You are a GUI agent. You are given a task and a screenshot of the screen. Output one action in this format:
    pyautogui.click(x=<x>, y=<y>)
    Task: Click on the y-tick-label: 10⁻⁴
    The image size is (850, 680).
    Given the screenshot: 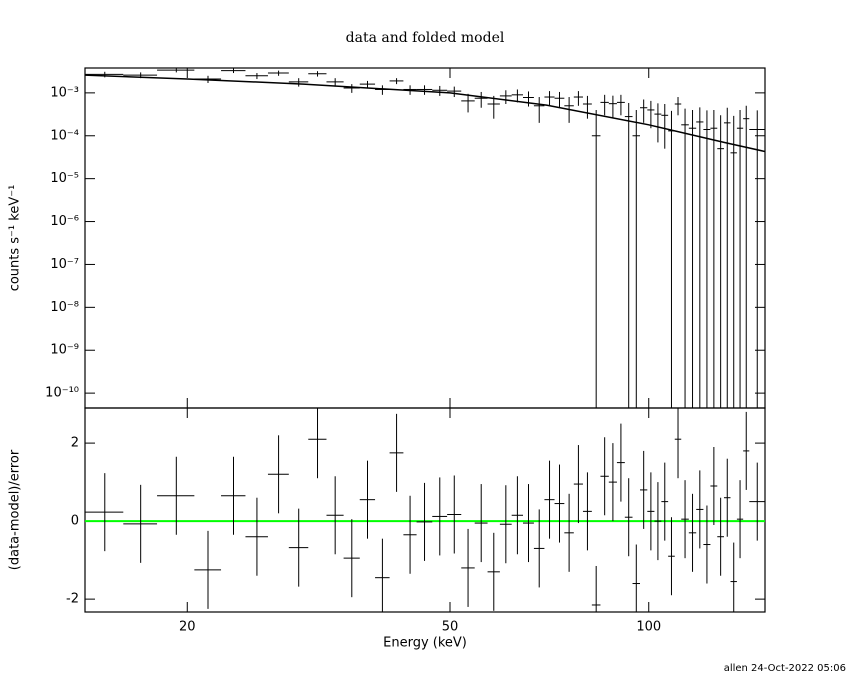 What is the action you would take?
    pyautogui.click(x=64, y=135)
    